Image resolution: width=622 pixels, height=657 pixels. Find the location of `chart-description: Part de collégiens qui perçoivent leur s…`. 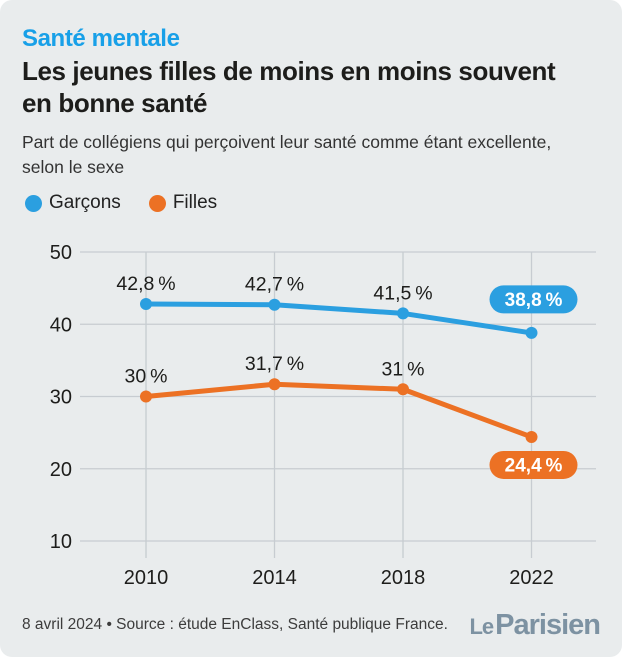

chart-description: Part de collégiens qui perçoivent leur s… is located at coordinates (287, 154).